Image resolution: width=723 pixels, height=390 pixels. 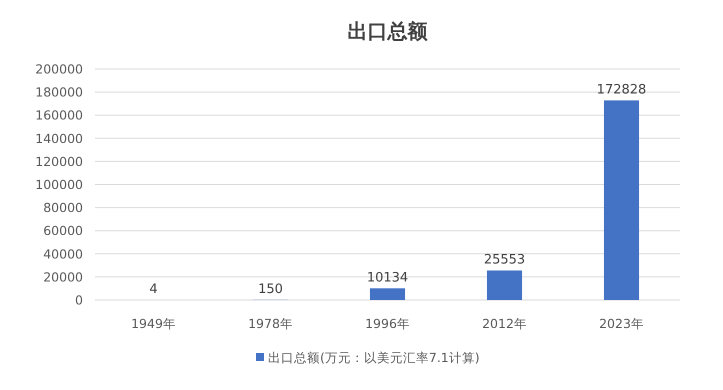 I want to click on y-tick-label: 200000, so click(x=59, y=69).